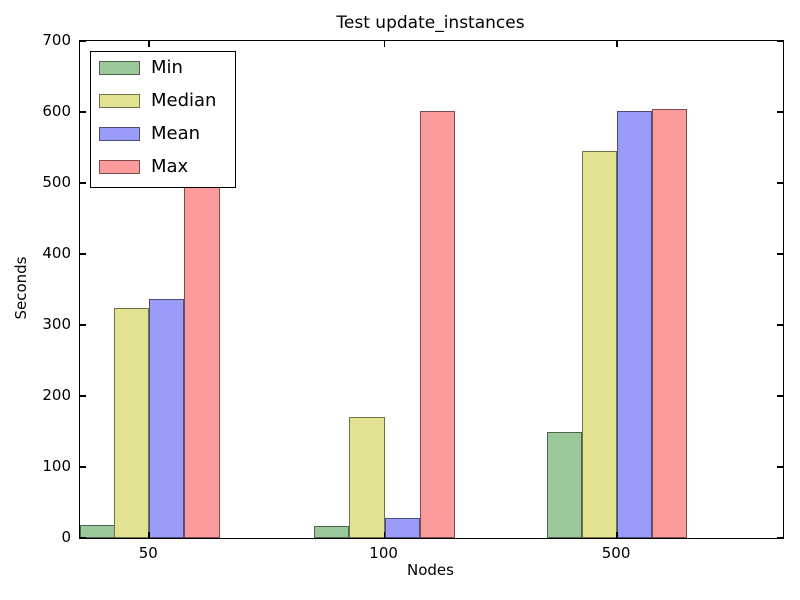  I want to click on legend-label: Min, so click(167, 67).